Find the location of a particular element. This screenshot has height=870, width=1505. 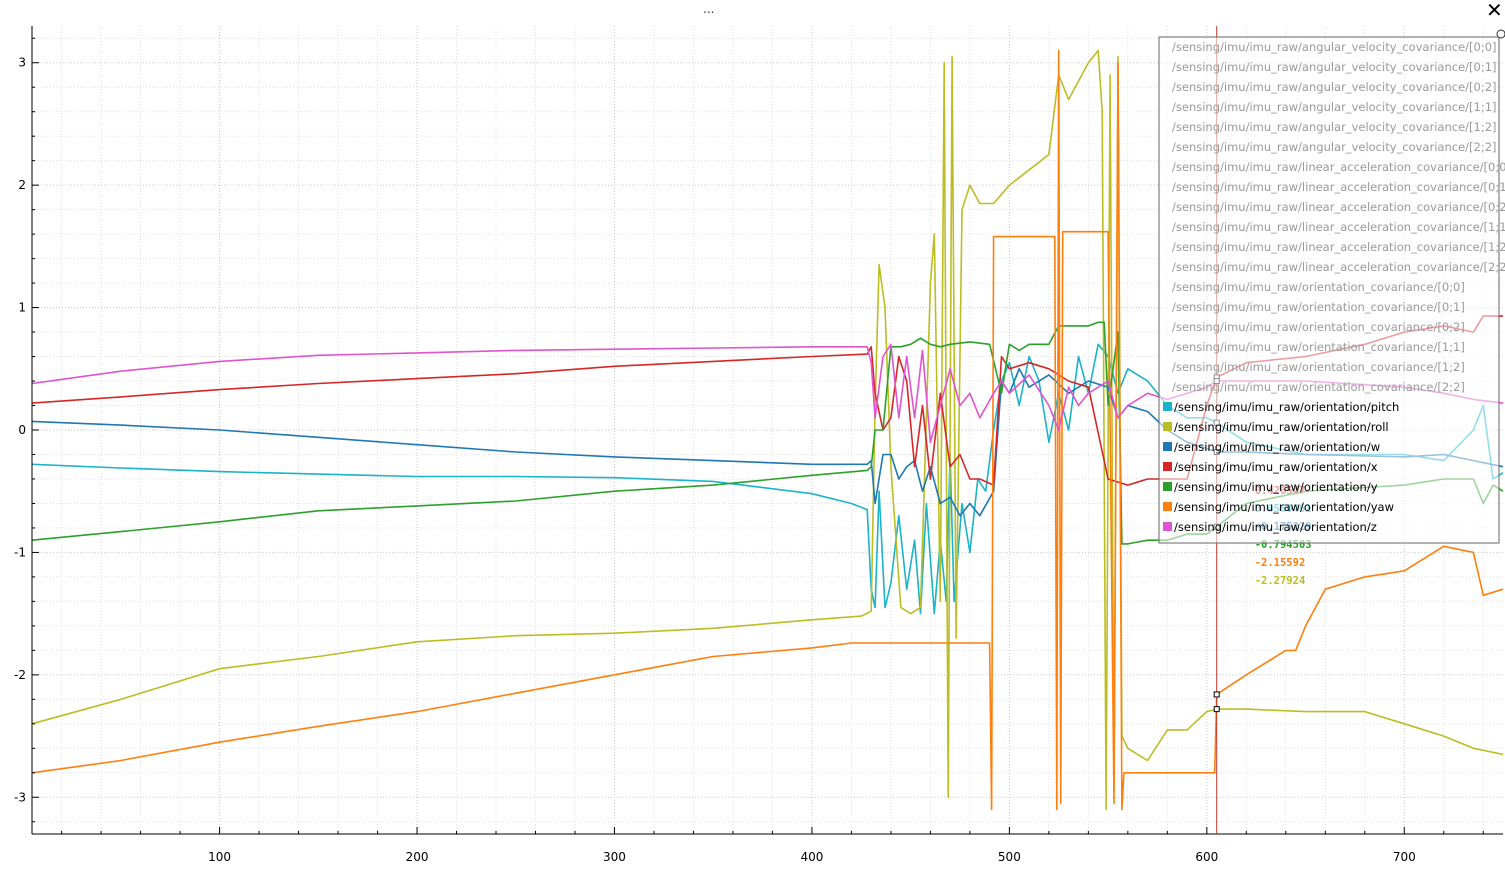

legend-item: /sensing/imu/imu_raw/orientation/z is located at coordinates (1275, 527).